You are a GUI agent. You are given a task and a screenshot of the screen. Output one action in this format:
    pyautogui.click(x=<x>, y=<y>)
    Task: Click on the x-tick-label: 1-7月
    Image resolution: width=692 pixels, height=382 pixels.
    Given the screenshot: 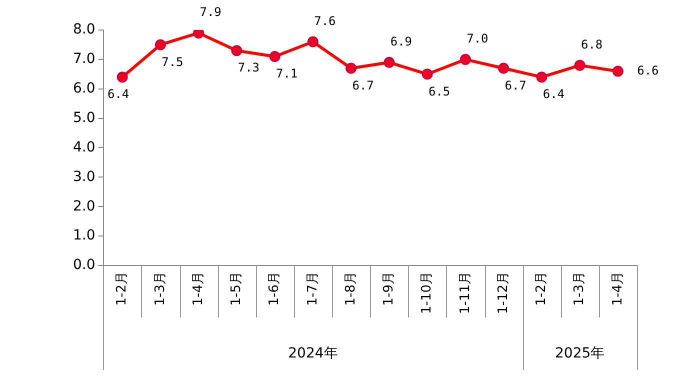 What is the action you would take?
    pyautogui.click(x=312, y=288)
    